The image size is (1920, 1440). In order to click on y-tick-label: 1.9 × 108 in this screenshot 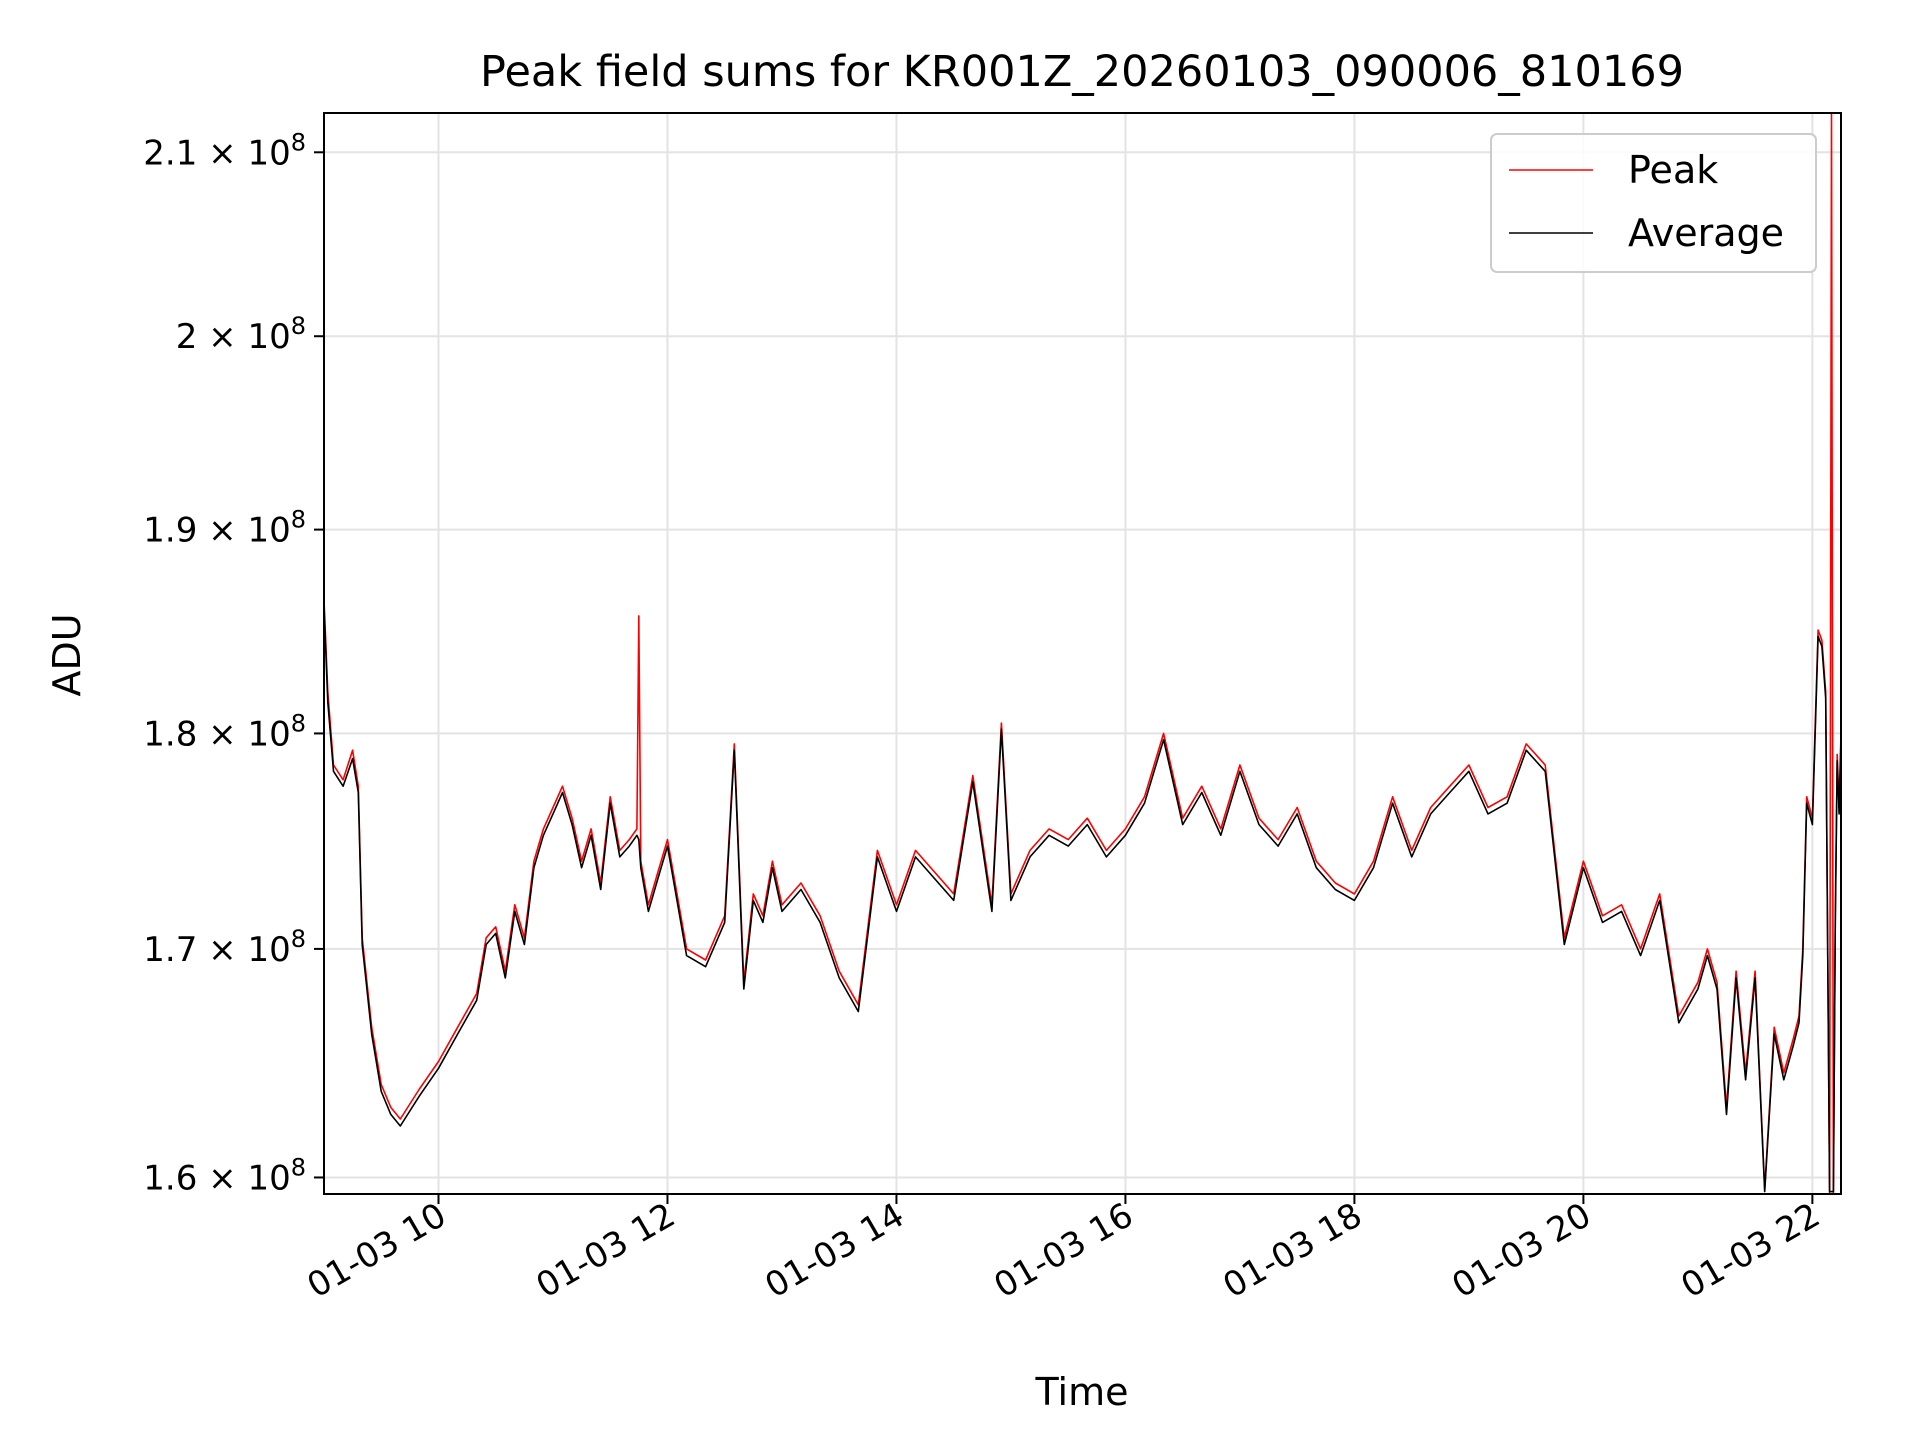, I will do `click(224, 528)`.